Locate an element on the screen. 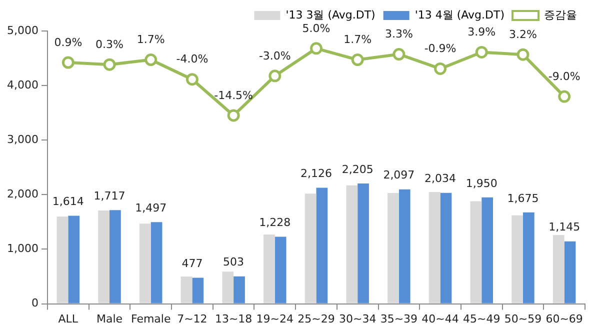 Image resolution: width=599 pixels, height=333 pixels. data-label: 2,205 is located at coordinates (358, 169).